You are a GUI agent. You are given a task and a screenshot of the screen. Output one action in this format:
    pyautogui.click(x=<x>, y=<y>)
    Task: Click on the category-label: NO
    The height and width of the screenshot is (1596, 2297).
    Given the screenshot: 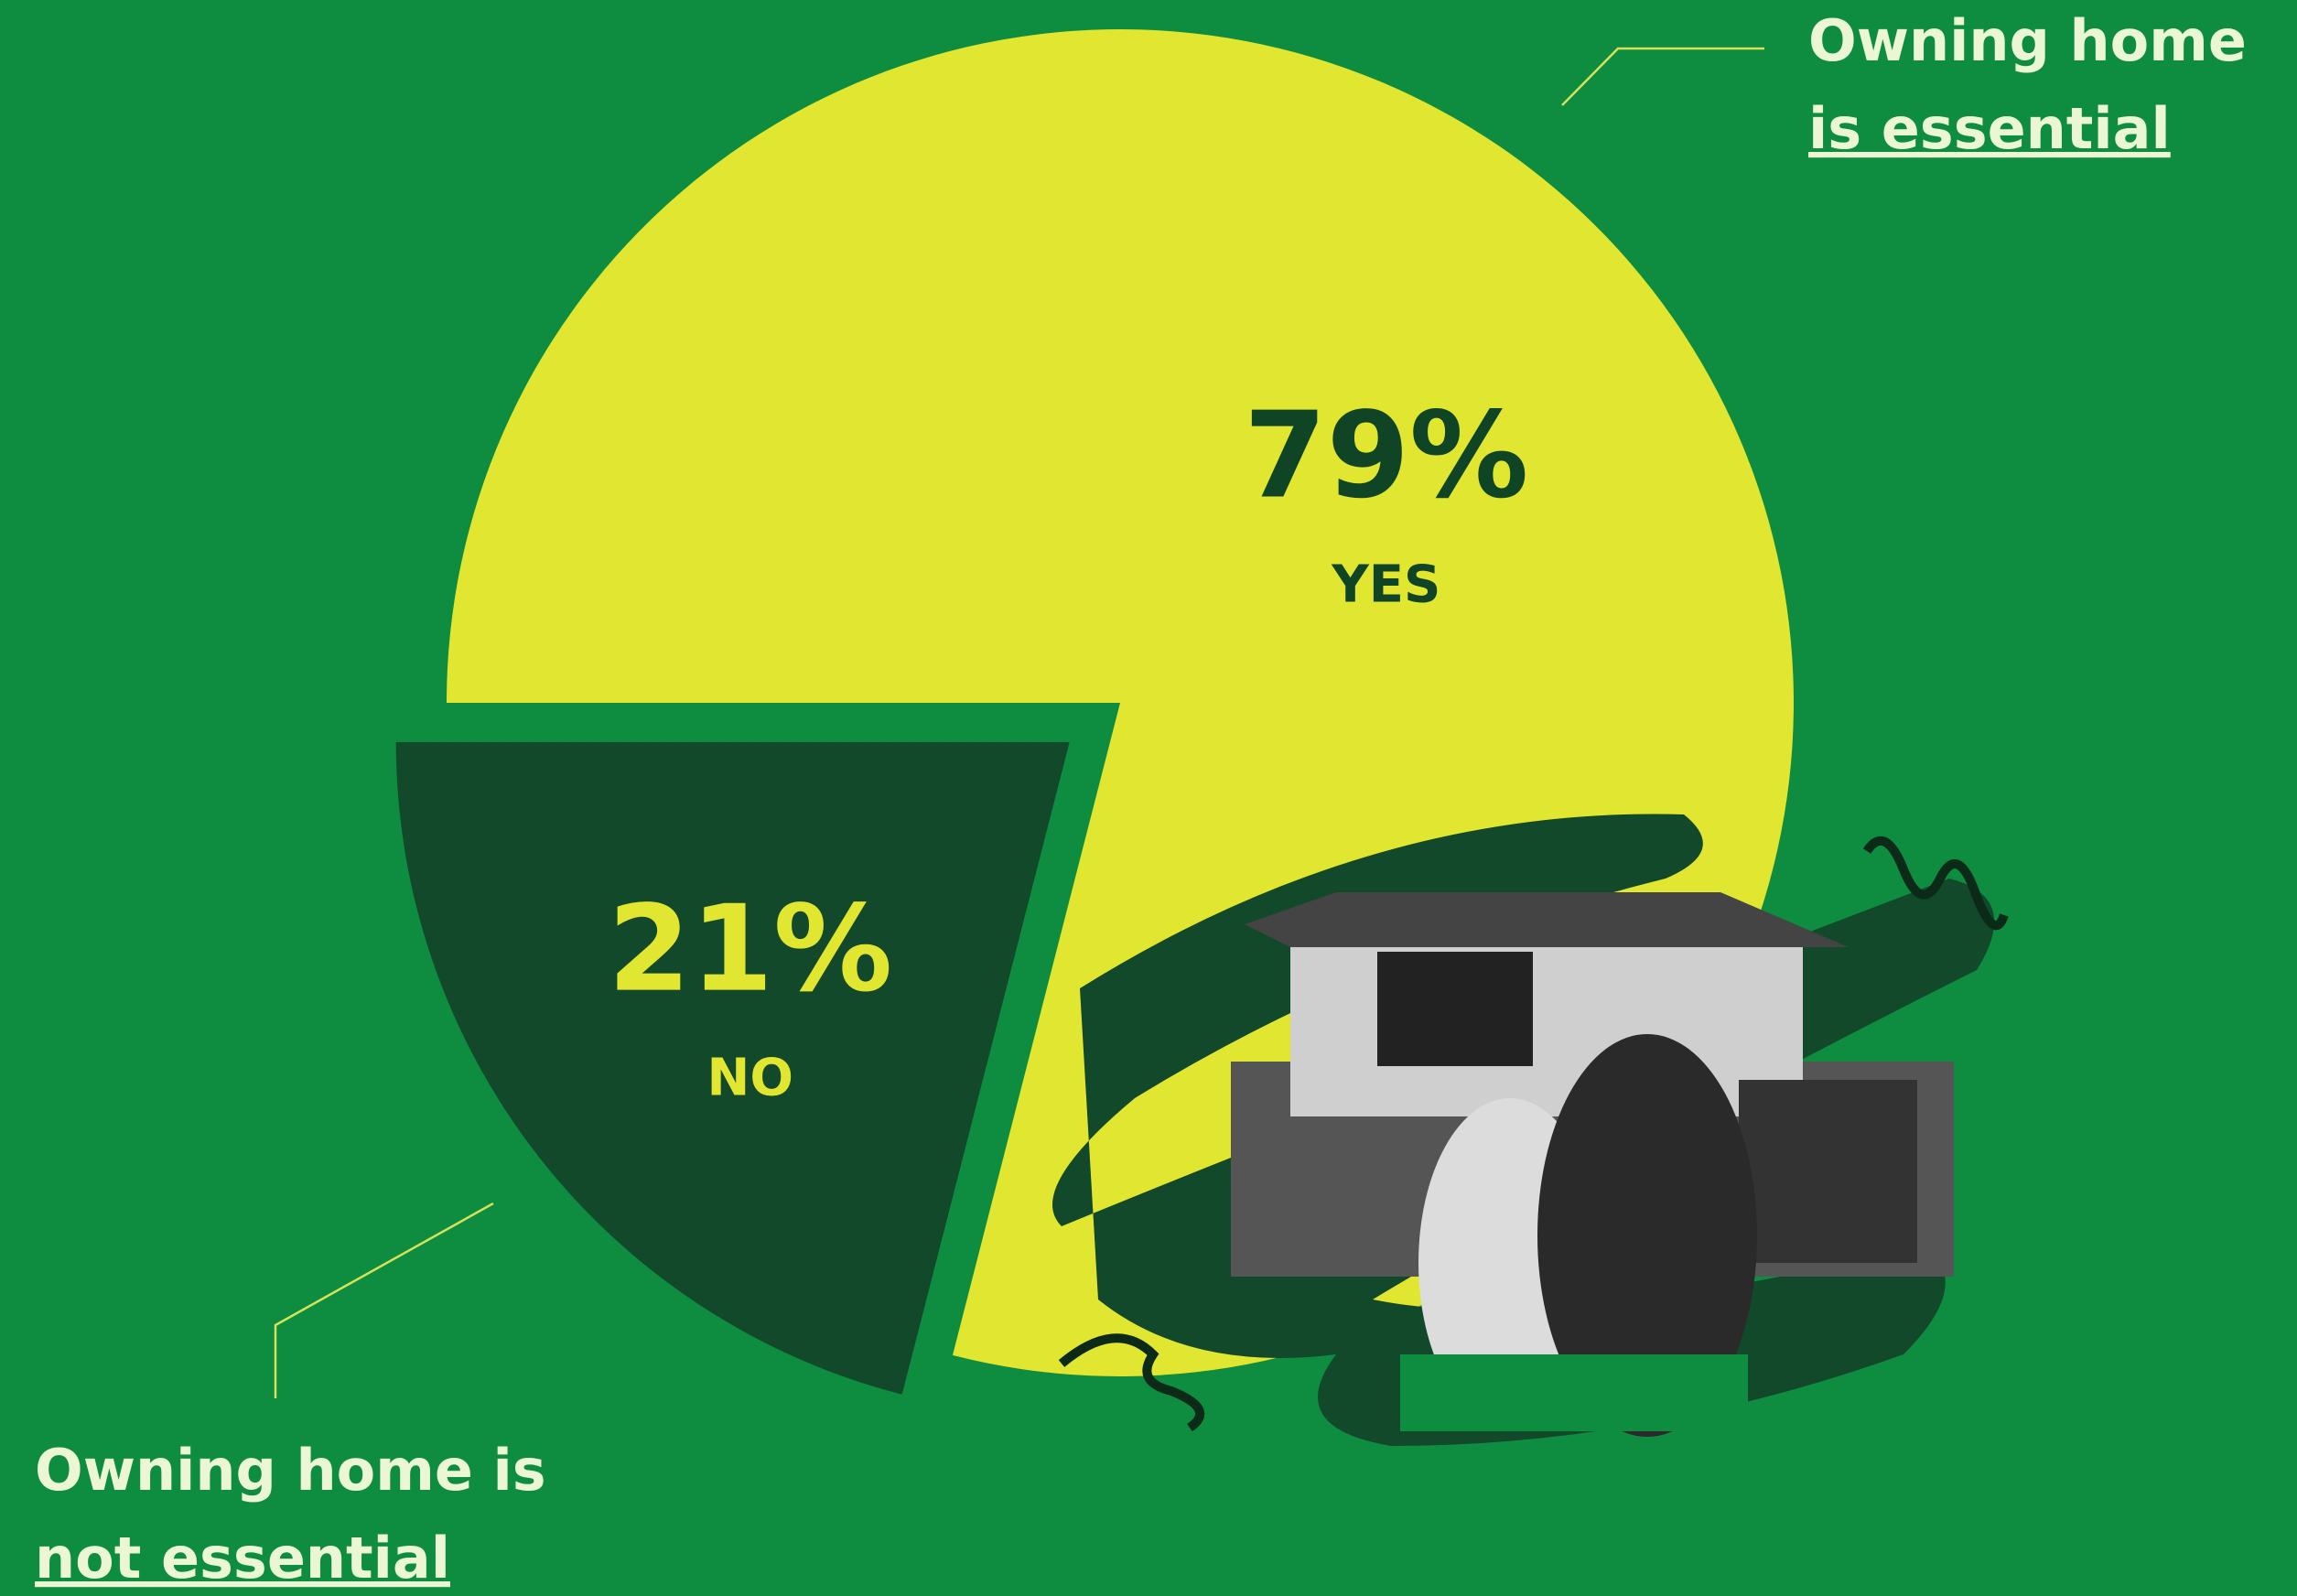 What is the action you would take?
    pyautogui.click(x=750, y=1078)
    